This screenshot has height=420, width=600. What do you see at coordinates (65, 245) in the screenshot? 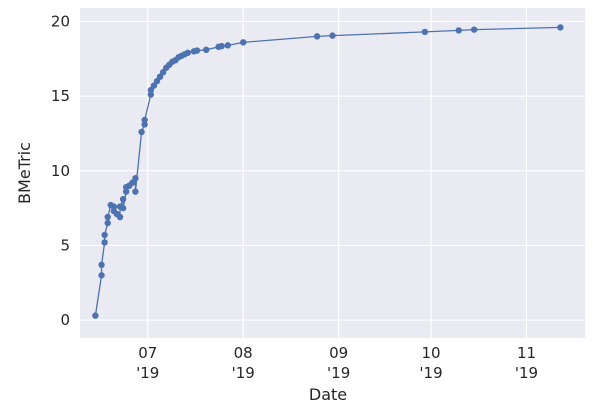
I see `y-tick-label: 5` at bounding box center [65, 245].